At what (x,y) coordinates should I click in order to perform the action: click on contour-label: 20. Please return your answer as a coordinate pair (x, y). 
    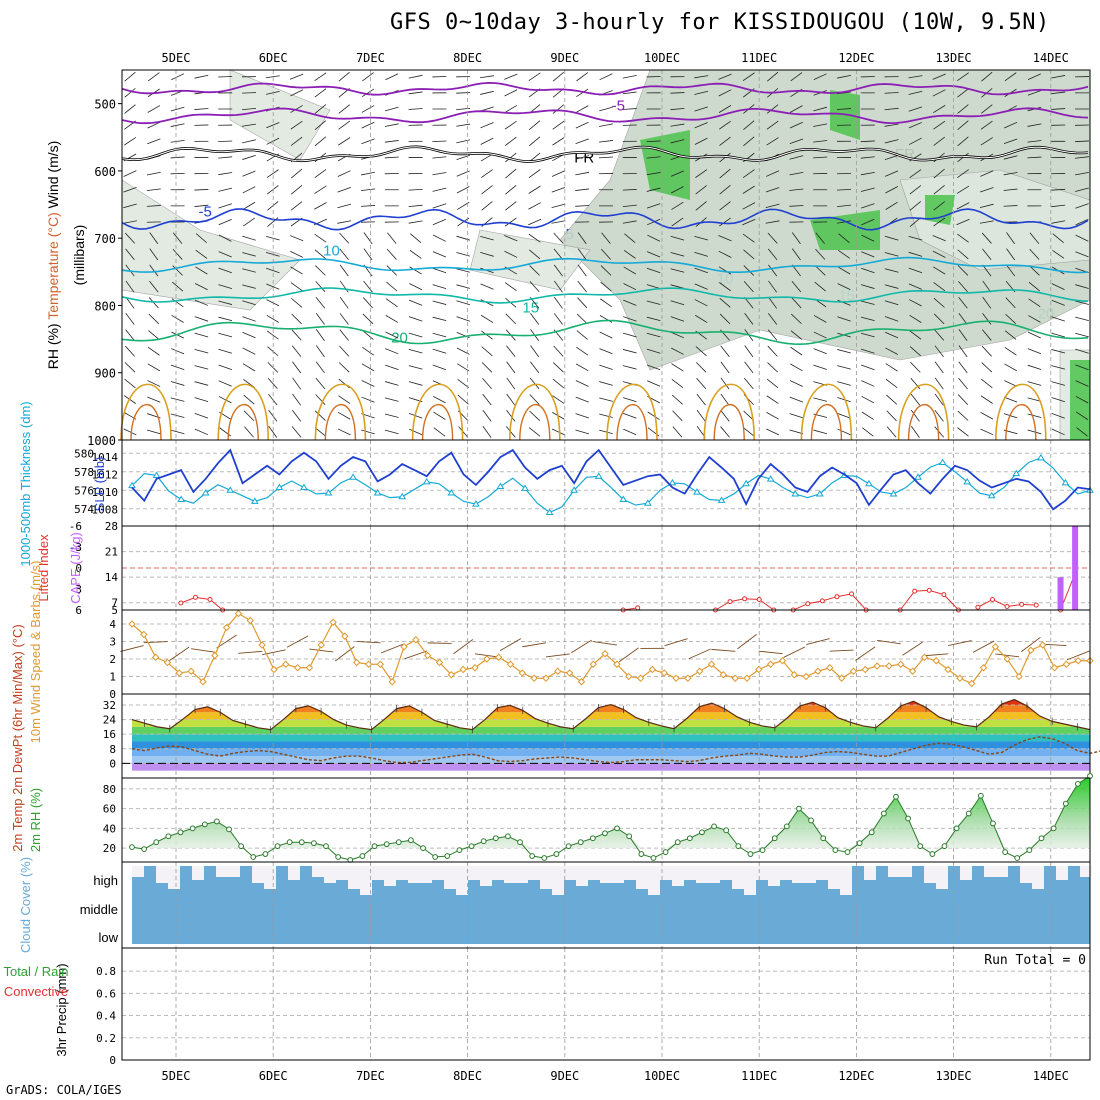
    Looking at the image, I should click on (399, 338).